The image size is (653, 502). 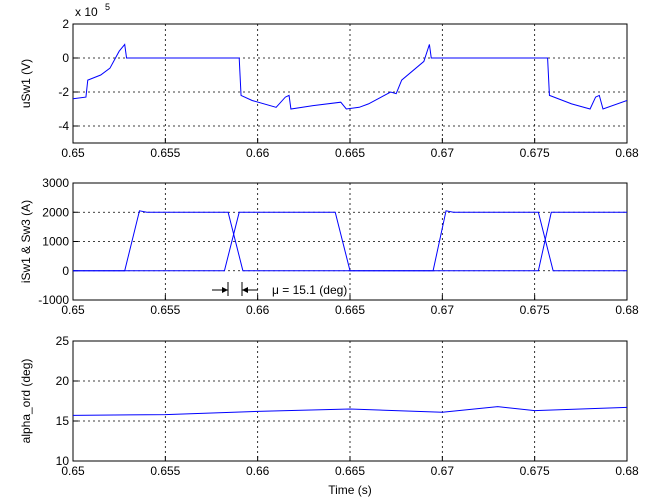 What do you see at coordinates (55, 183) in the screenshot?
I see `y-tick-label: 3000` at bounding box center [55, 183].